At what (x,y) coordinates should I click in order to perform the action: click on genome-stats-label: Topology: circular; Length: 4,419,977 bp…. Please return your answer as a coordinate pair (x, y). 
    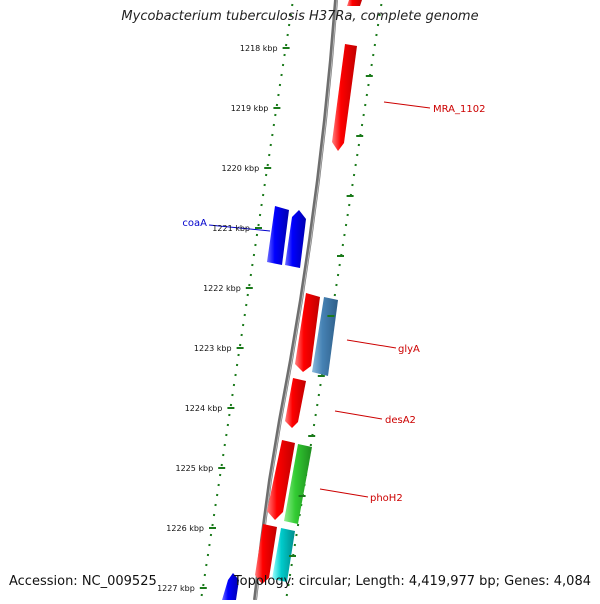
    Looking at the image, I should click on (412, 581).